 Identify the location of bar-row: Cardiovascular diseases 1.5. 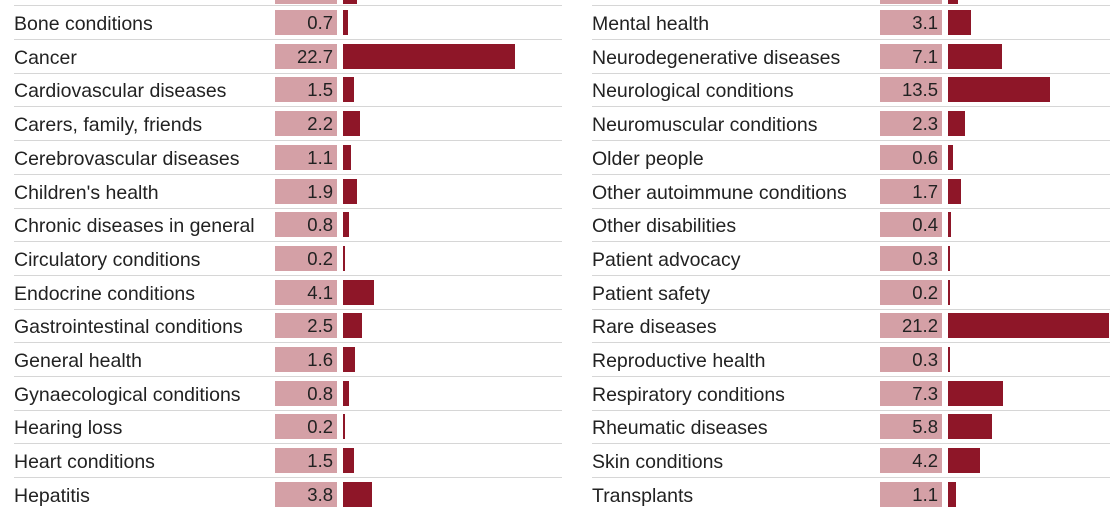
(288, 90).